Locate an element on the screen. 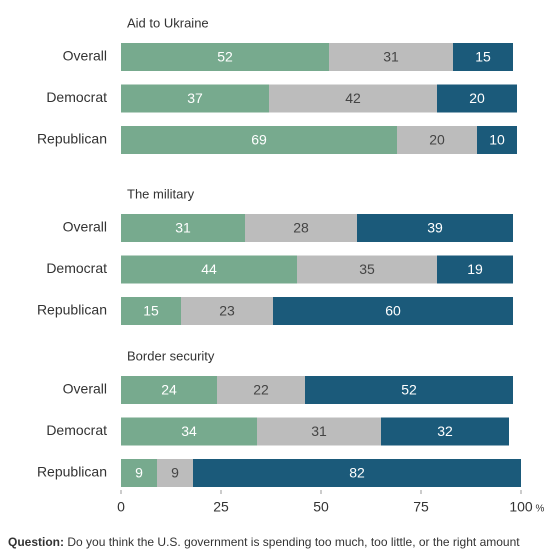  data-label: 39 is located at coordinates (435, 228).